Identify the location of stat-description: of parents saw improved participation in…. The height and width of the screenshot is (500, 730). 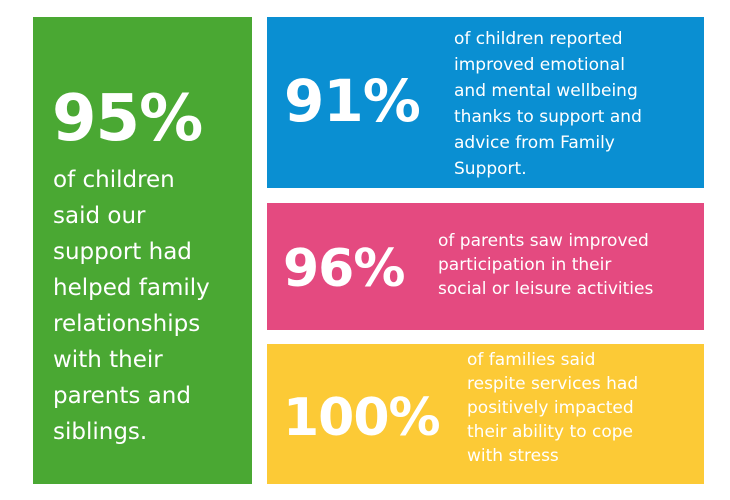
(546, 265).